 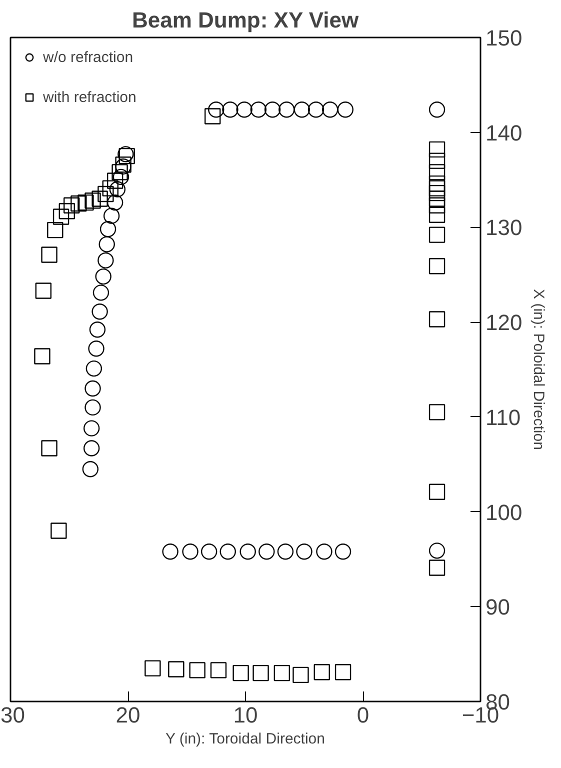 I want to click on y-tick-label: 150, so click(x=504, y=38).